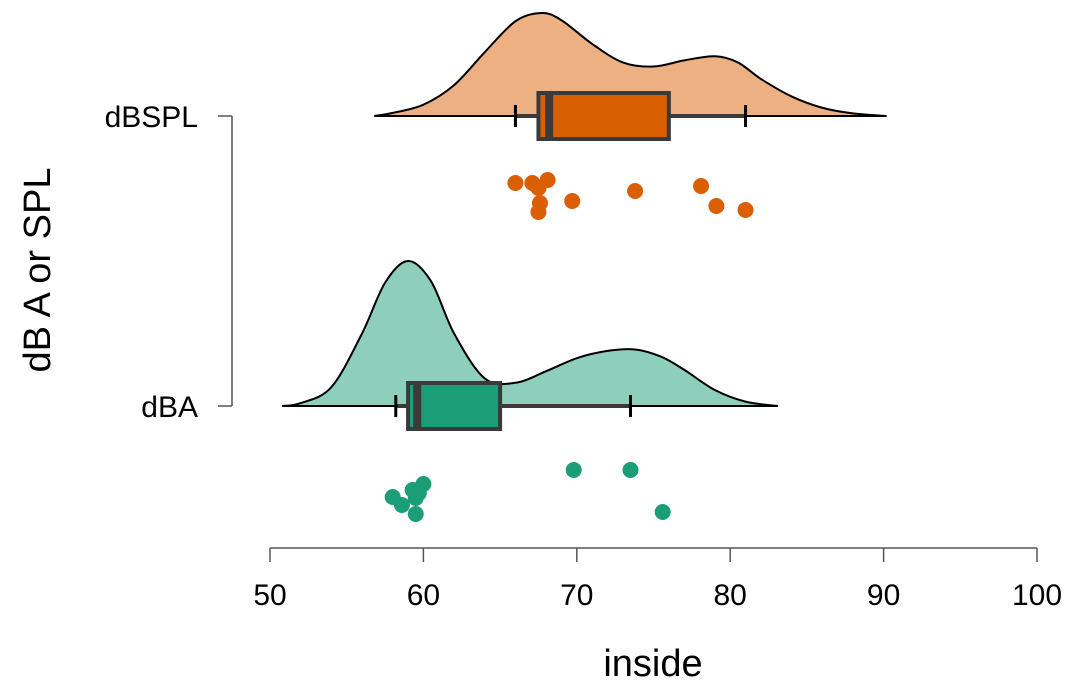  I want to click on x-tick-label-60: 60, so click(423, 595).